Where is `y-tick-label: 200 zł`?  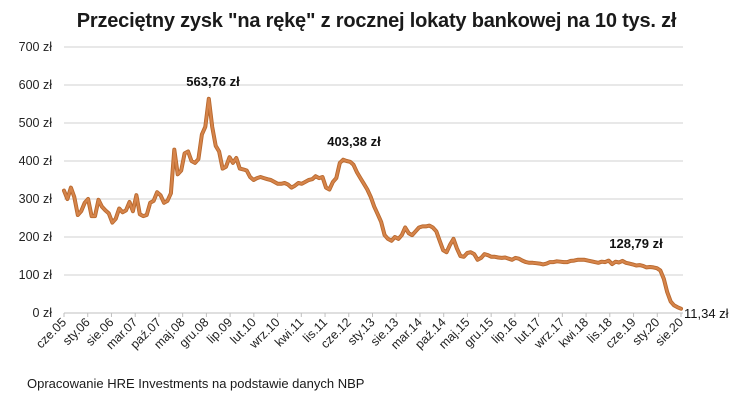 y-tick-label: 200 zł is located at coordinates (36, 237).